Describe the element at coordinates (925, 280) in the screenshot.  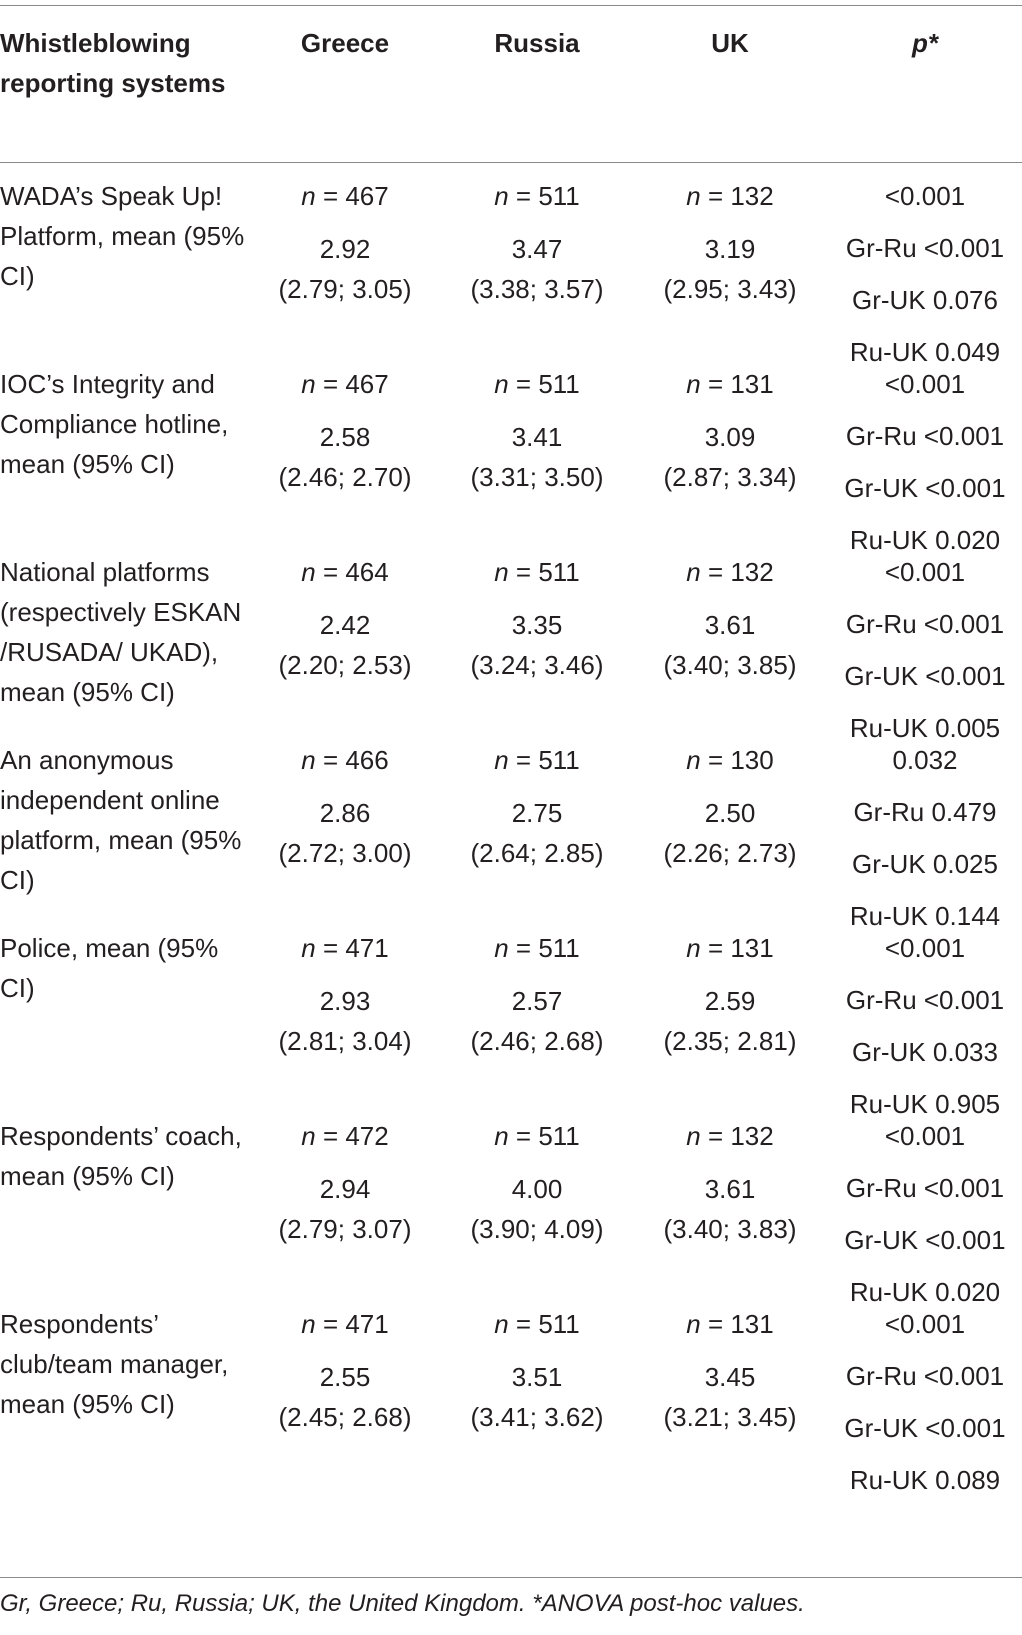
I see `cell-p-values: <0.001 Gr-Ru <0.001 Gr-UK 0.076 Ru-UK 0.049` at that location.